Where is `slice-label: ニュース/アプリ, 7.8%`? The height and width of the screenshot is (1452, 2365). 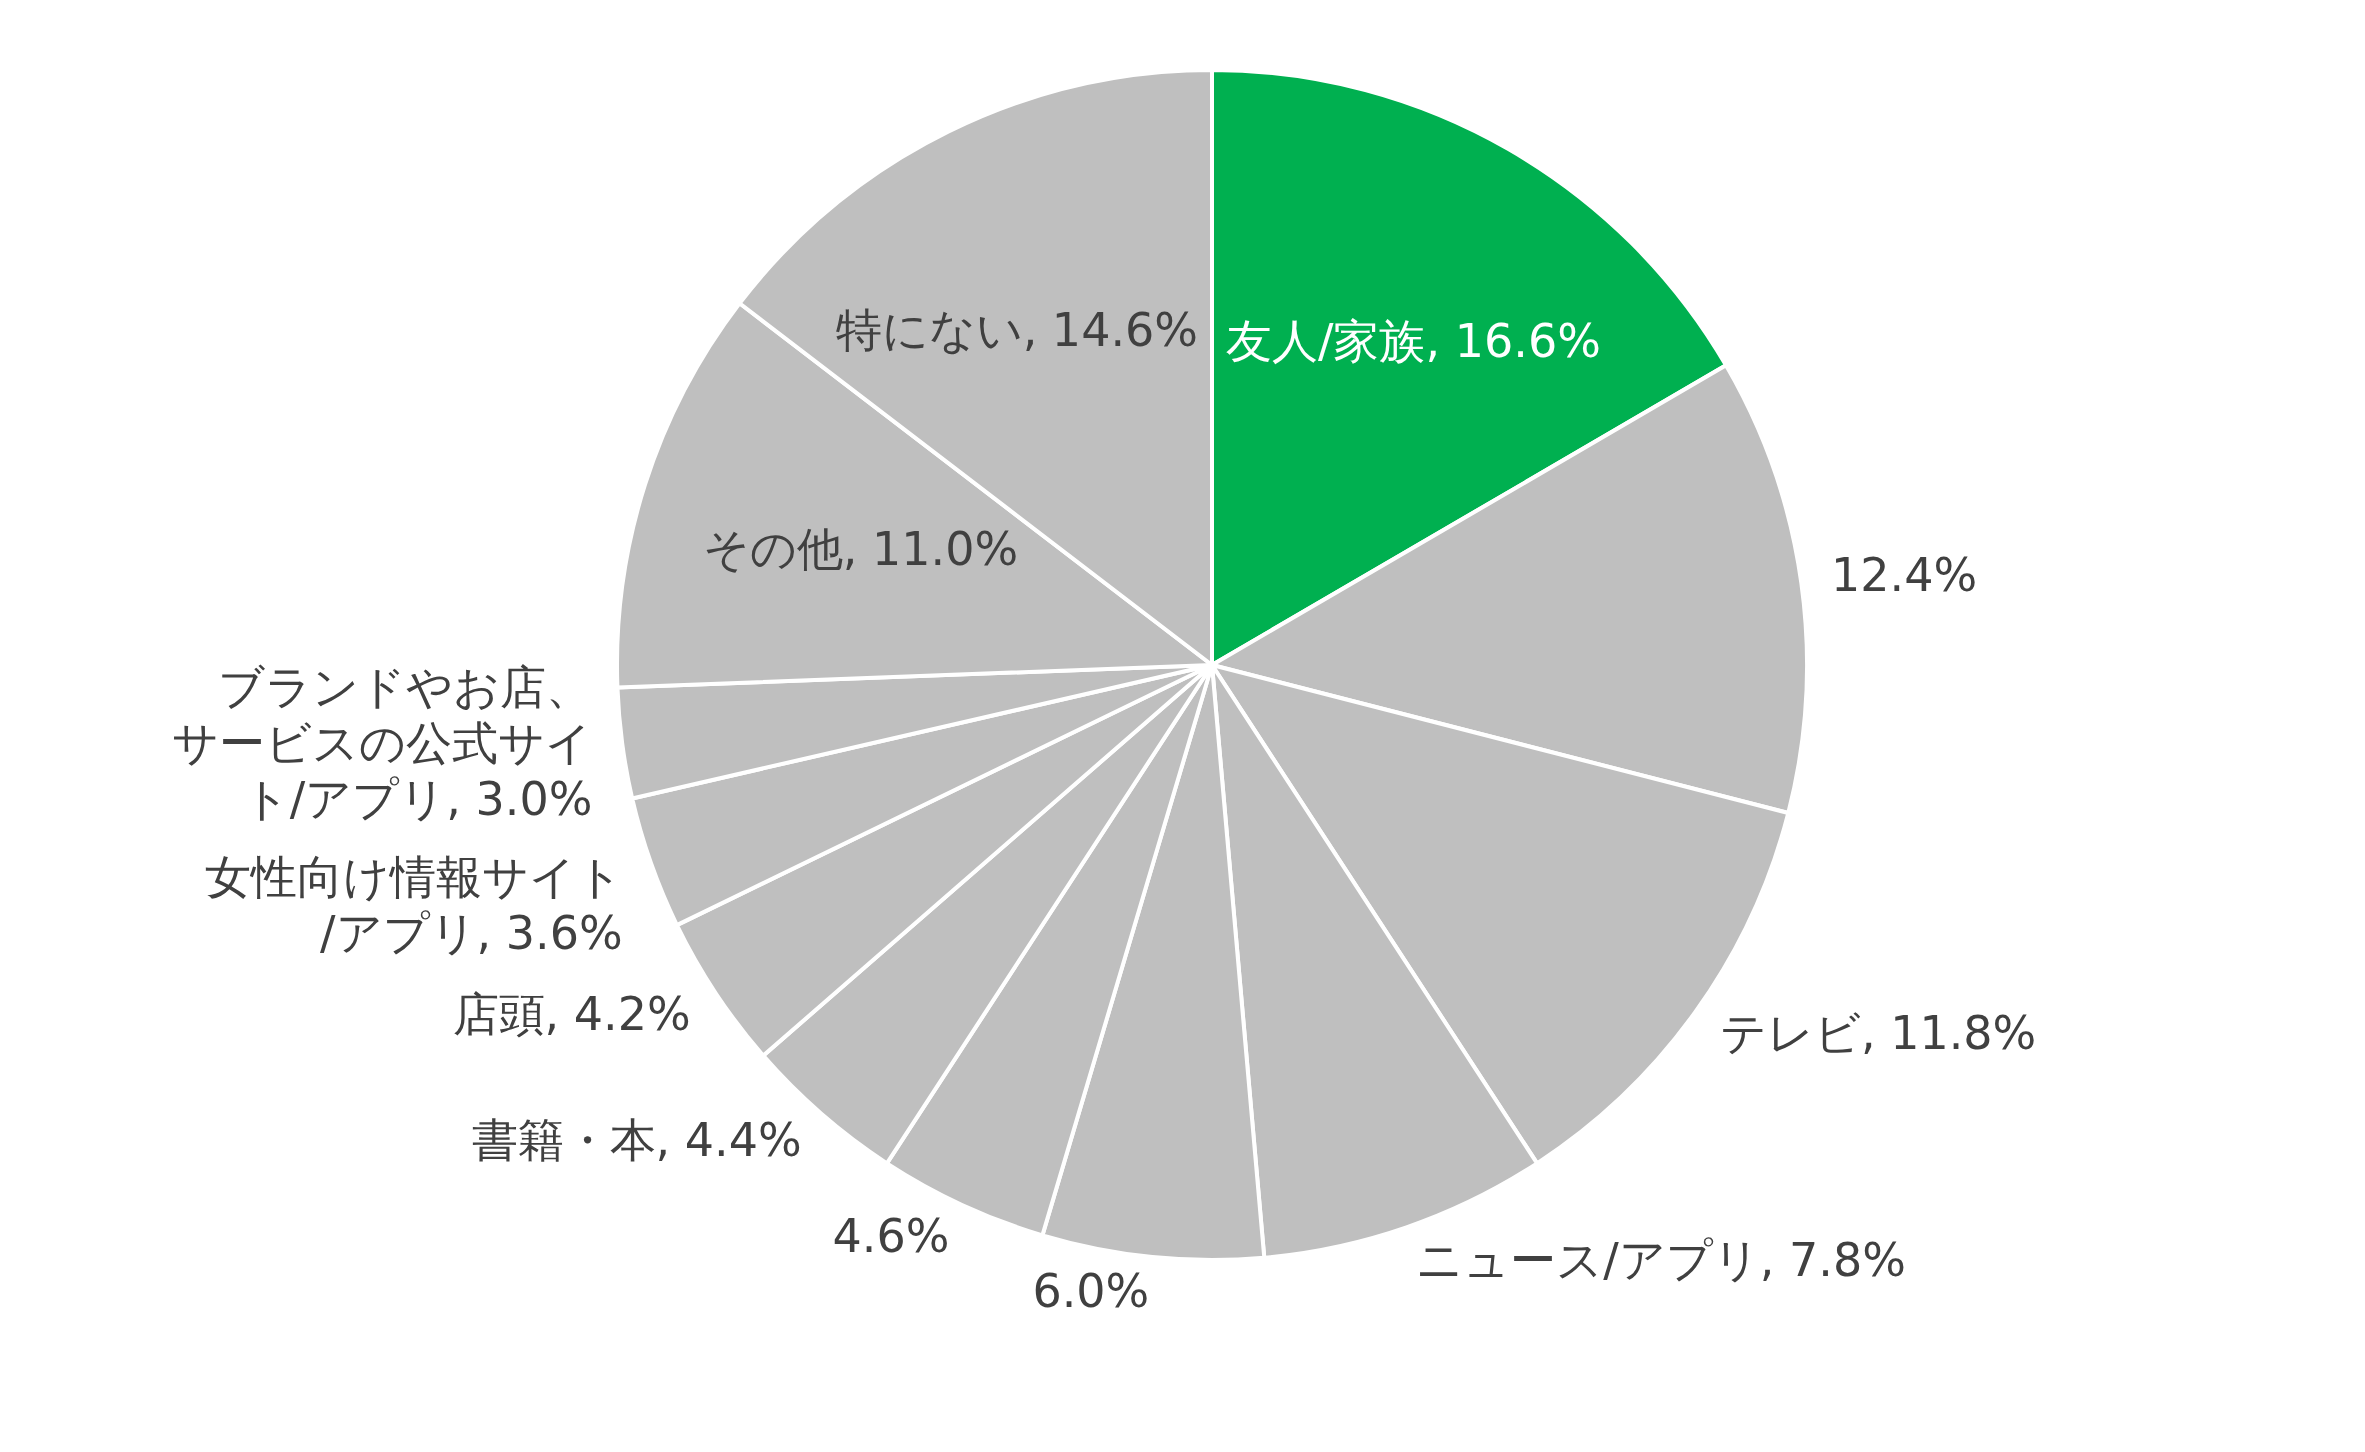 slice-label: ニュース/アプリ, 7.8% is located at coordinates (1661, 1259).